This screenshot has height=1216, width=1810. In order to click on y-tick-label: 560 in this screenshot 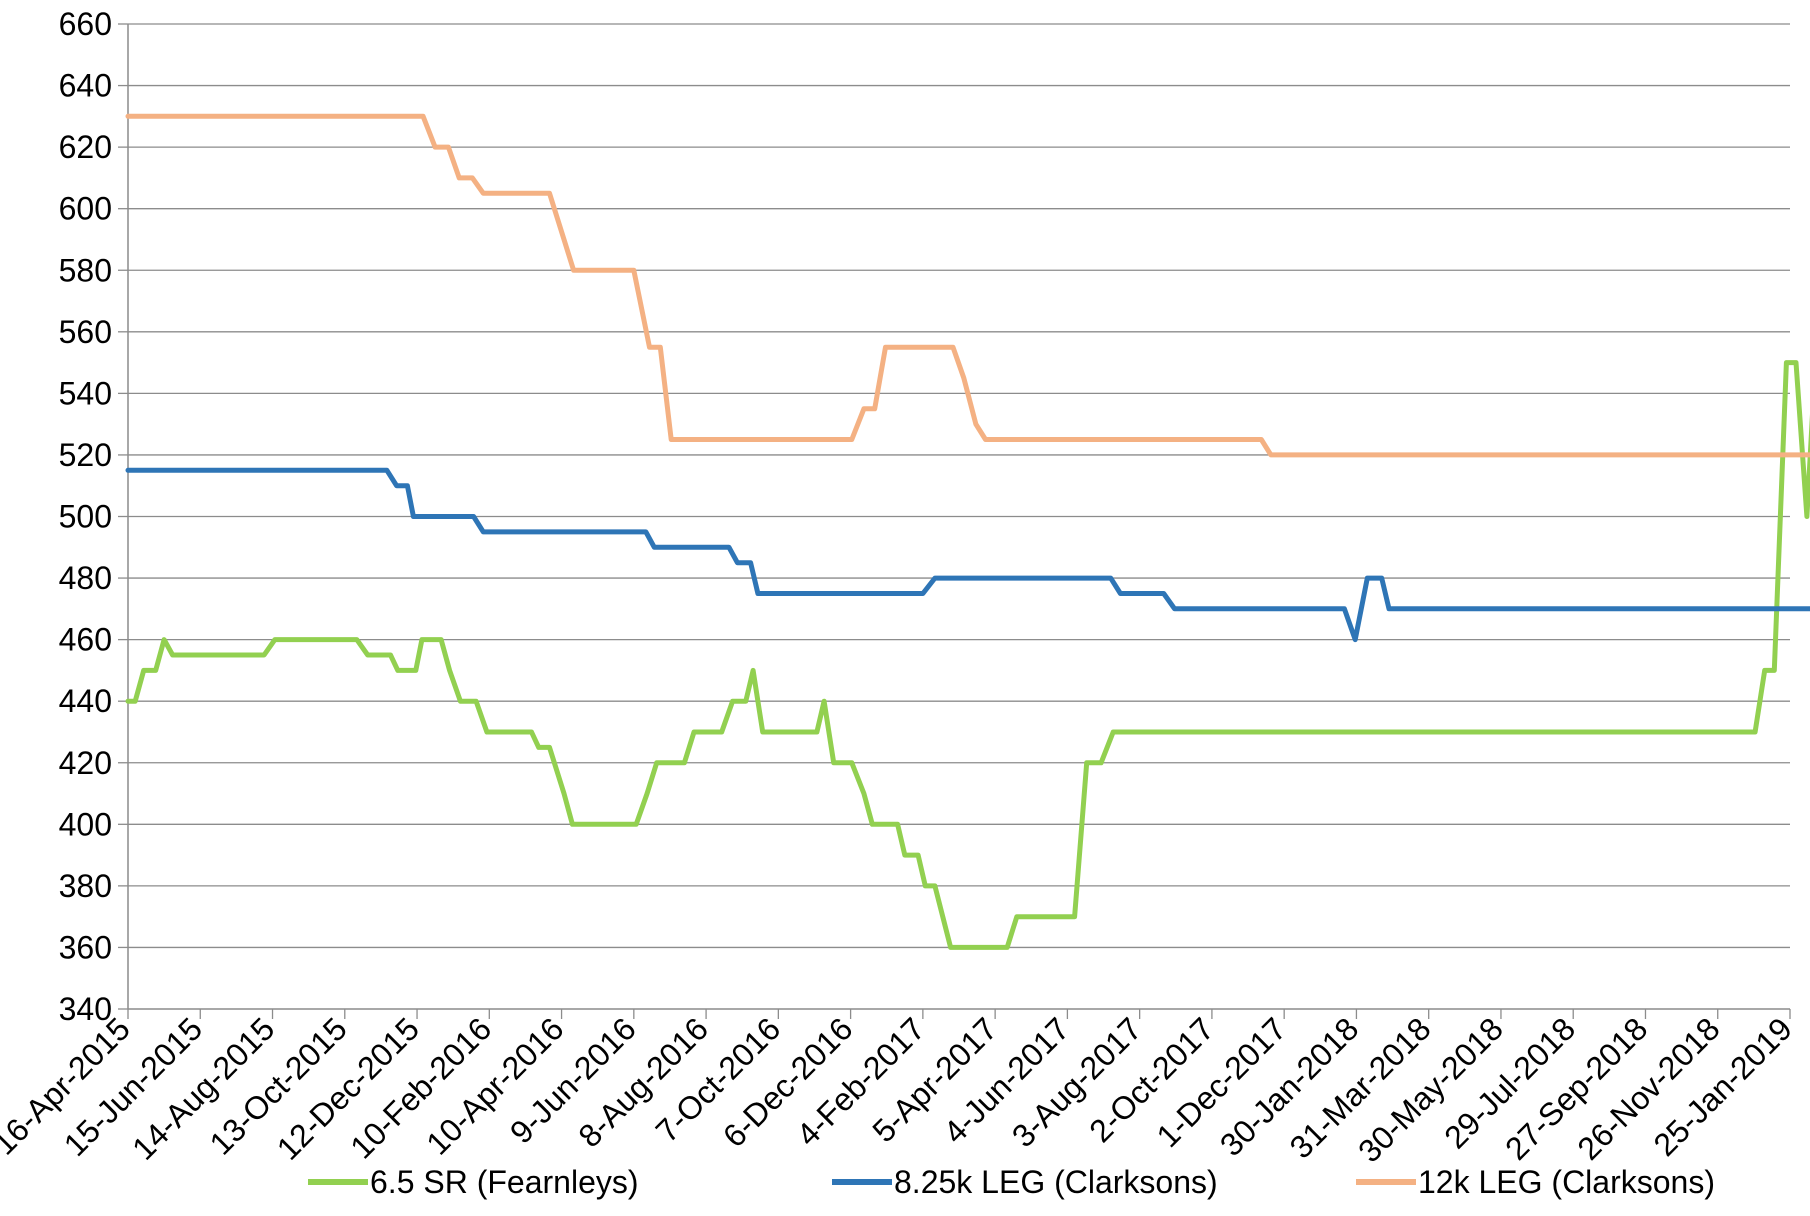, I will do `click(85, 332)`.